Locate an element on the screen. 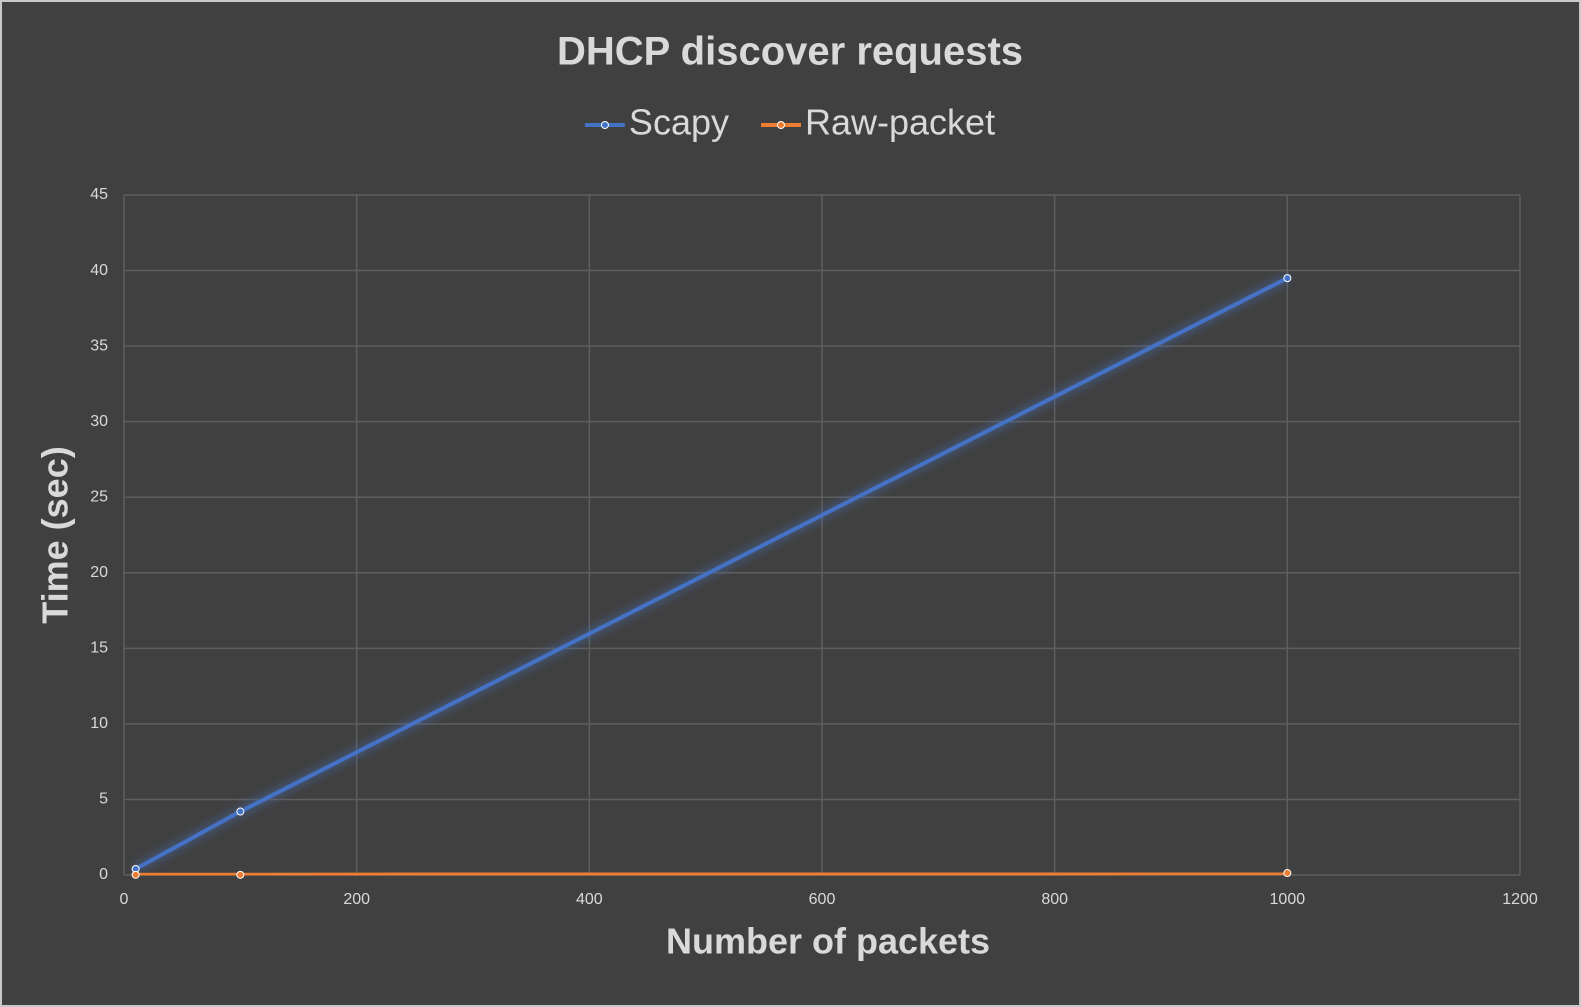 The image size is (1581, 1007). legend-label: Scapy is located at coordinates (679, 122).